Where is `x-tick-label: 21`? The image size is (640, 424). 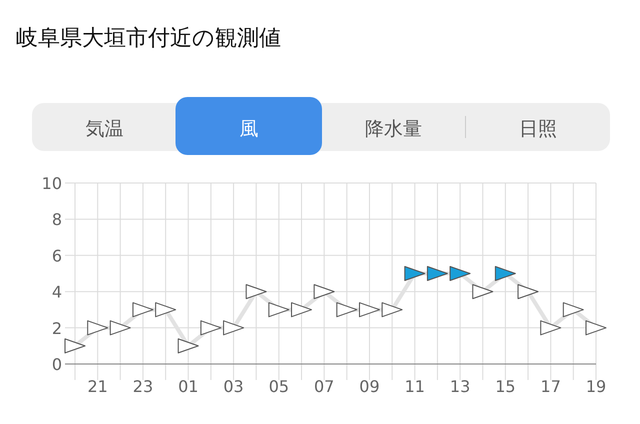
x-tick-label: 21 is located at coordinates (97, 386).